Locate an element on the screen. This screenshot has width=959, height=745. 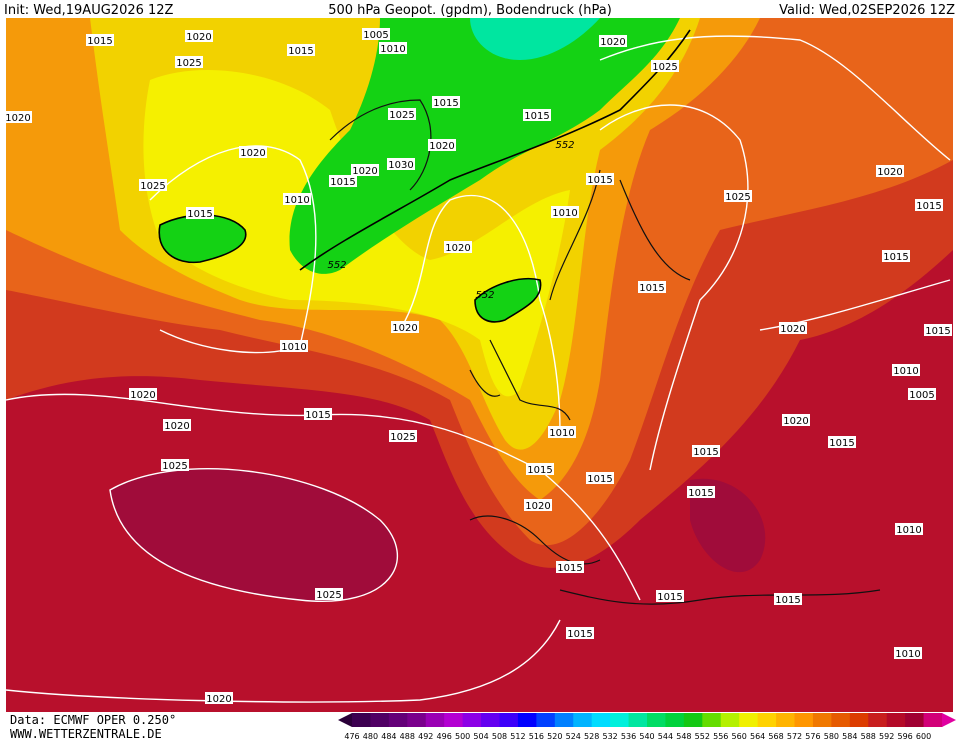
contour-label: 1030 is located at coordinates (400, 165).